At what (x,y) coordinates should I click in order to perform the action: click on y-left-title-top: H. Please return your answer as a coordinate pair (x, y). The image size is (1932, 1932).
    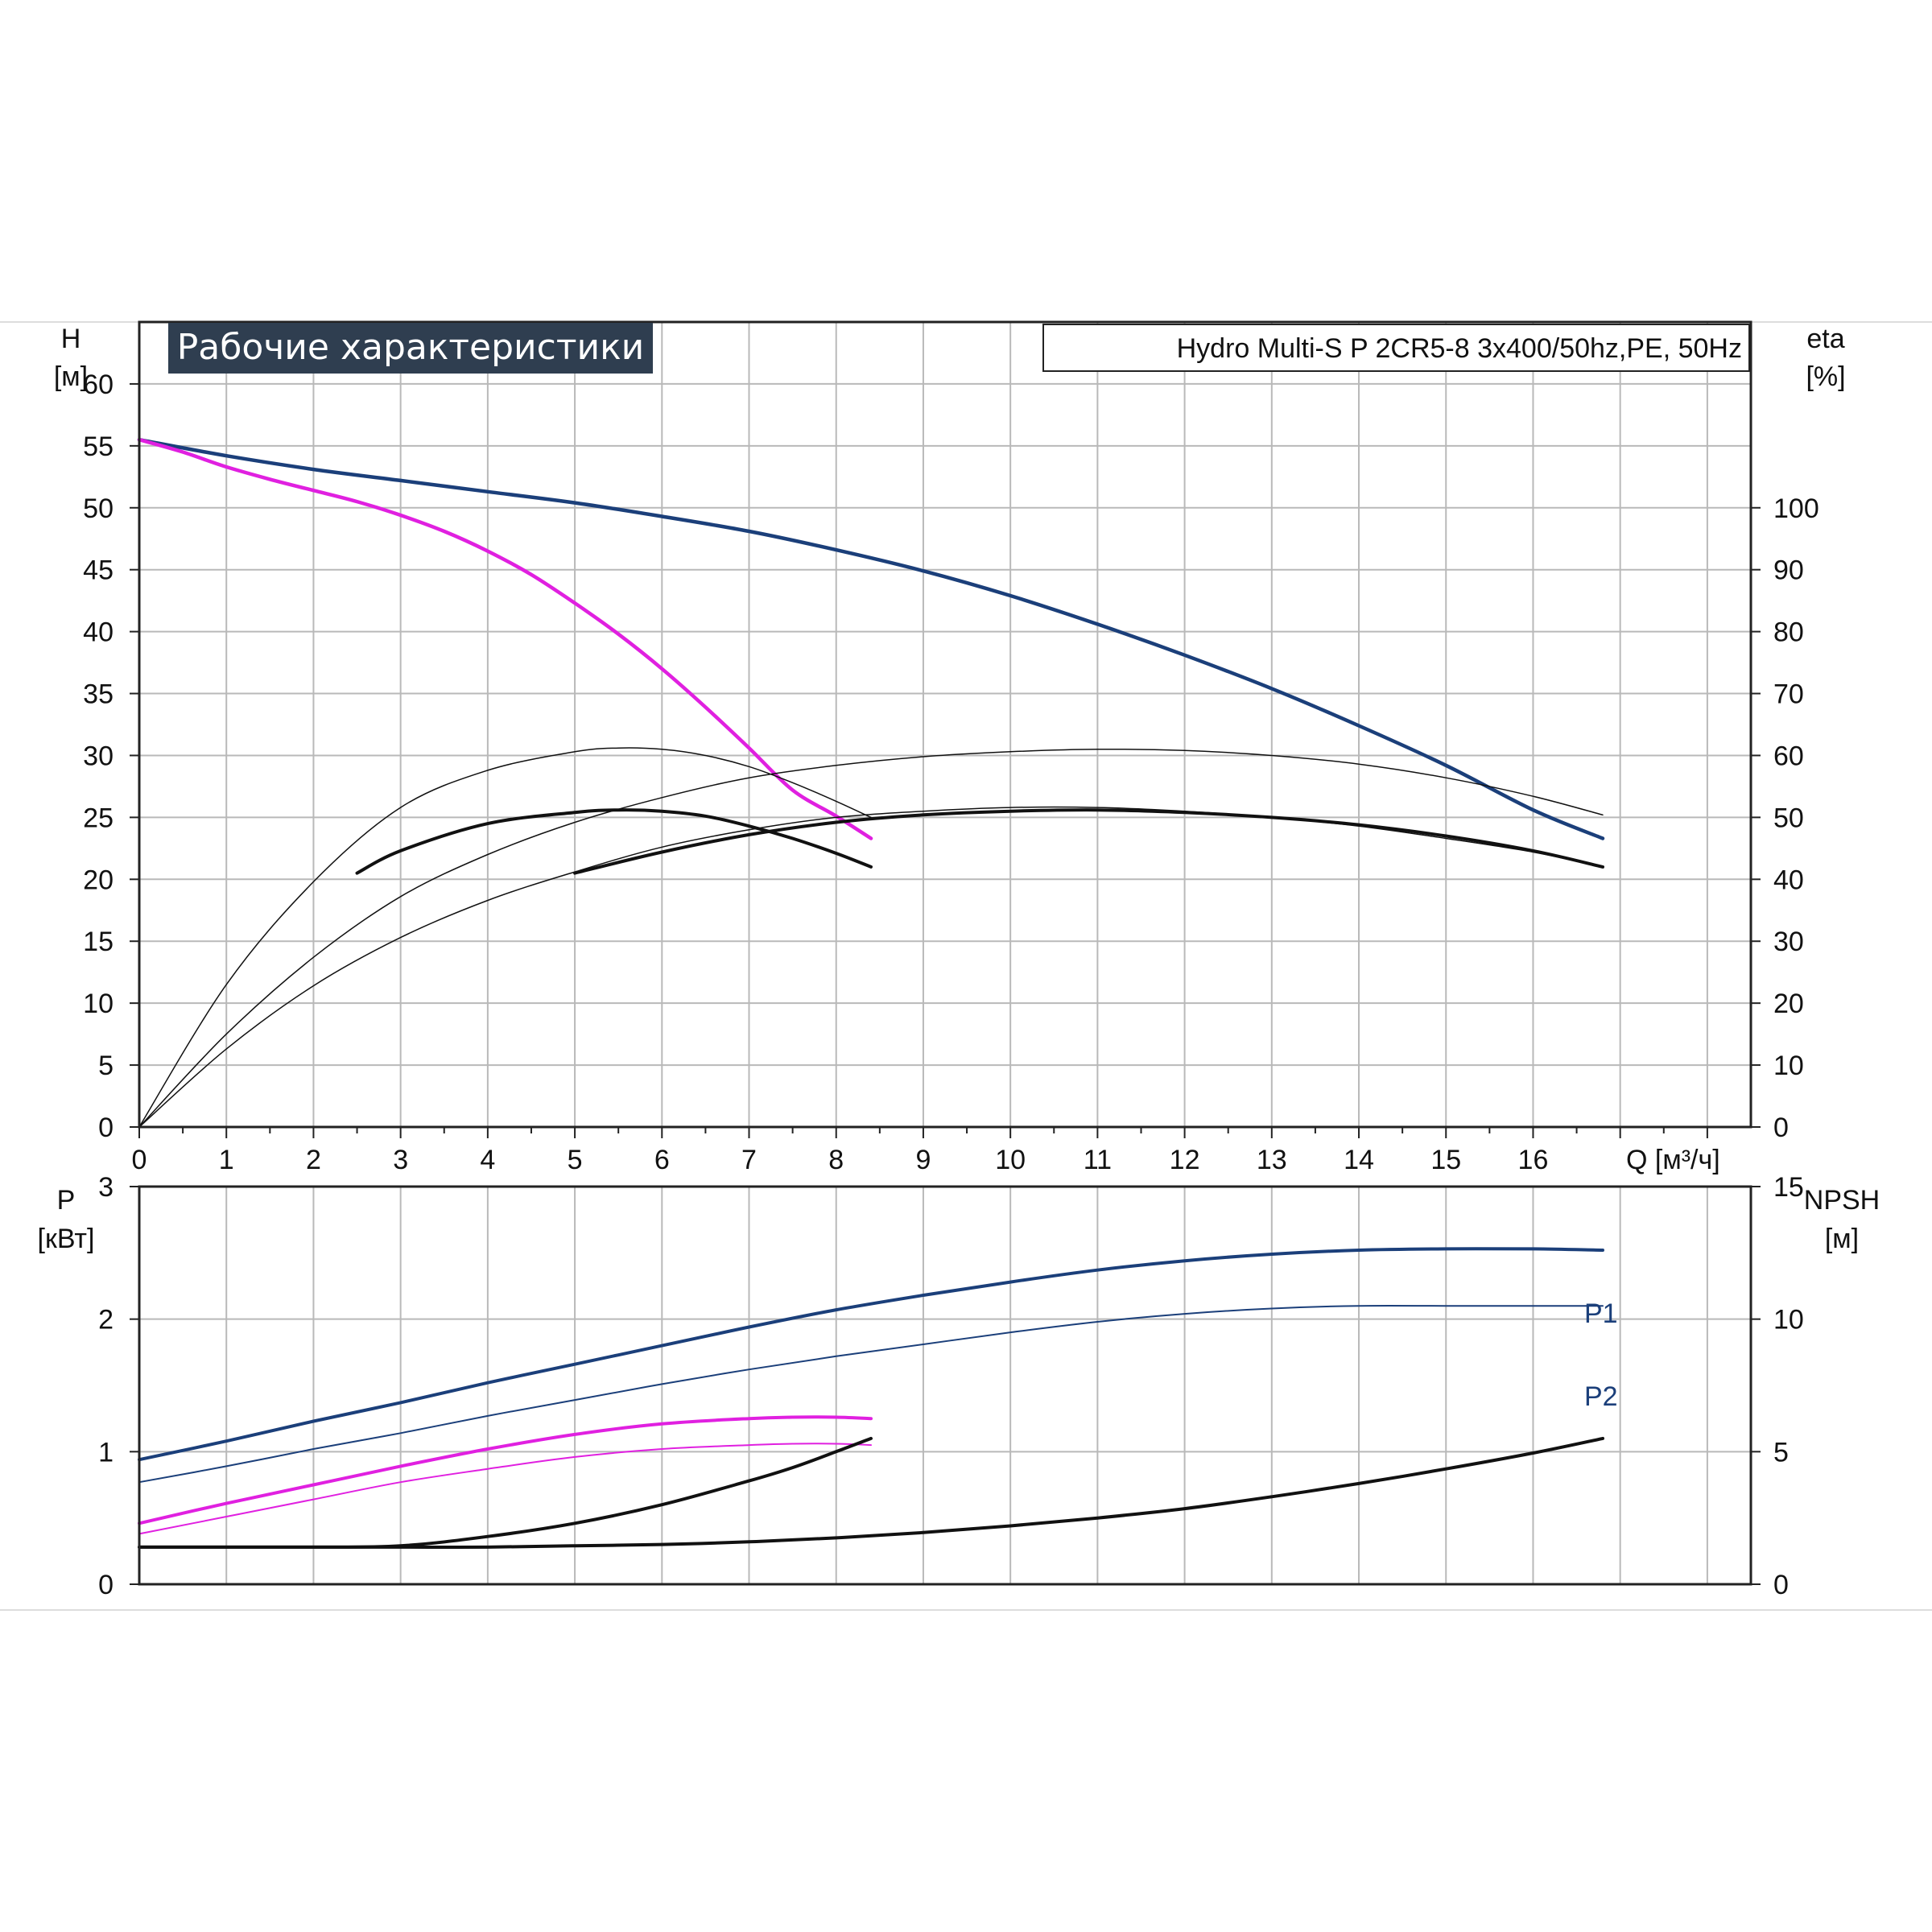
    Looking at the image, I should click on (71, 339).